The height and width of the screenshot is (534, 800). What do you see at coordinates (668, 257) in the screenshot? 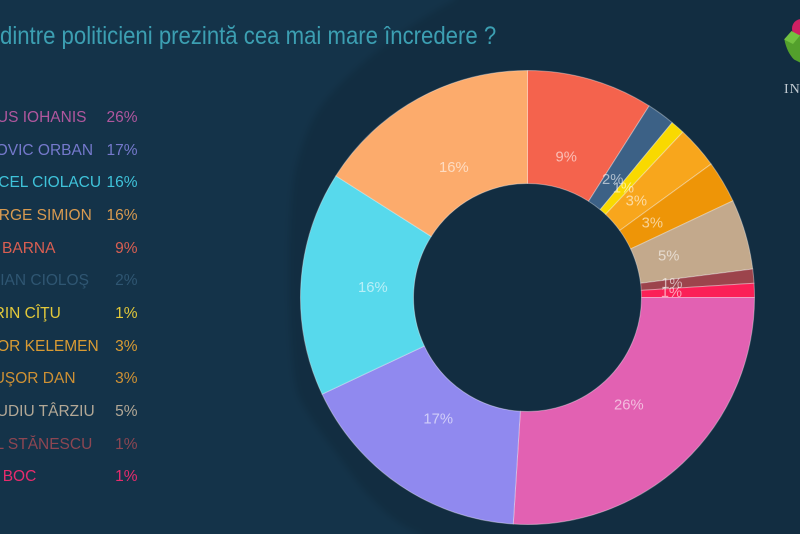
I see `svg-text: 5%` at bounding box center [668, 257].